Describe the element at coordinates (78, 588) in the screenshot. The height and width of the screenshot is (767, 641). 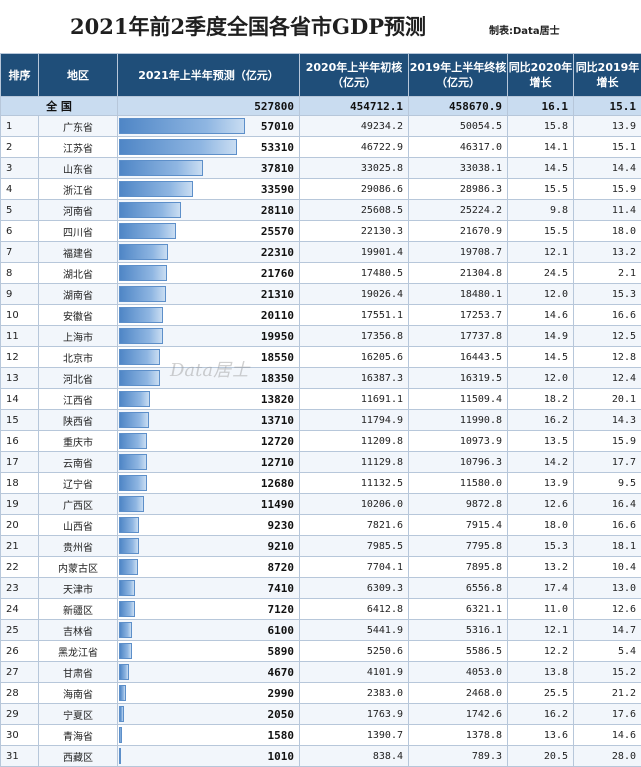
I see `region-cell: 天津市` at that location.